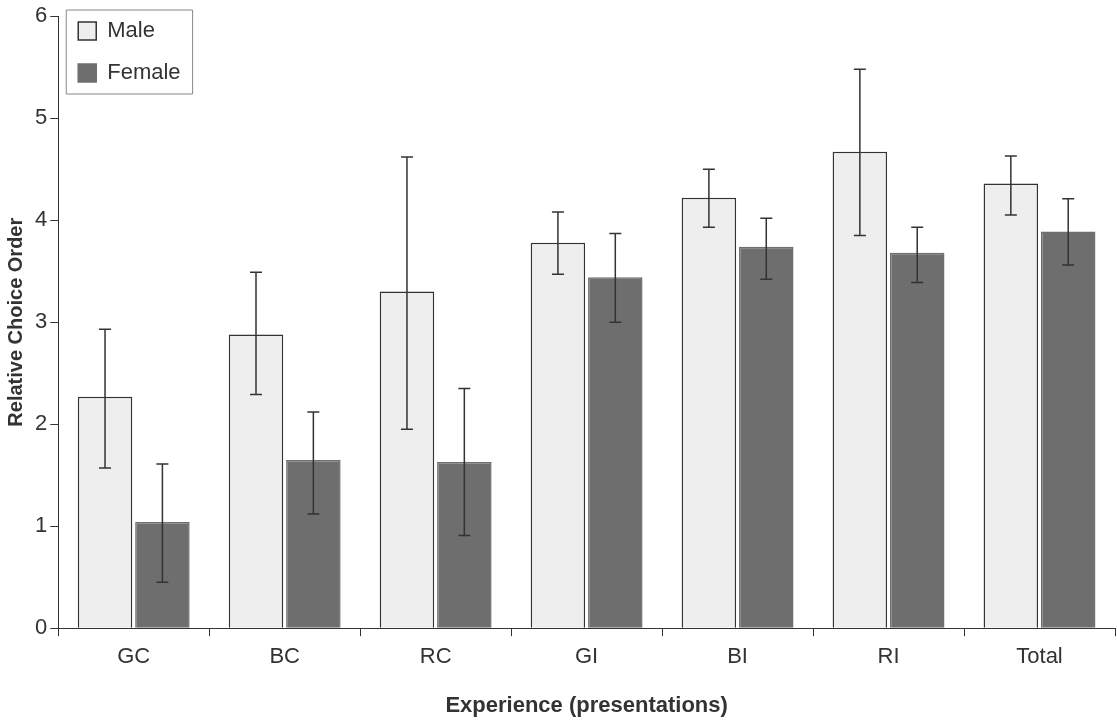  Describe the element at coordinates (41, 219) in the screenshot. I see `y-tick-label: 4` at that location.